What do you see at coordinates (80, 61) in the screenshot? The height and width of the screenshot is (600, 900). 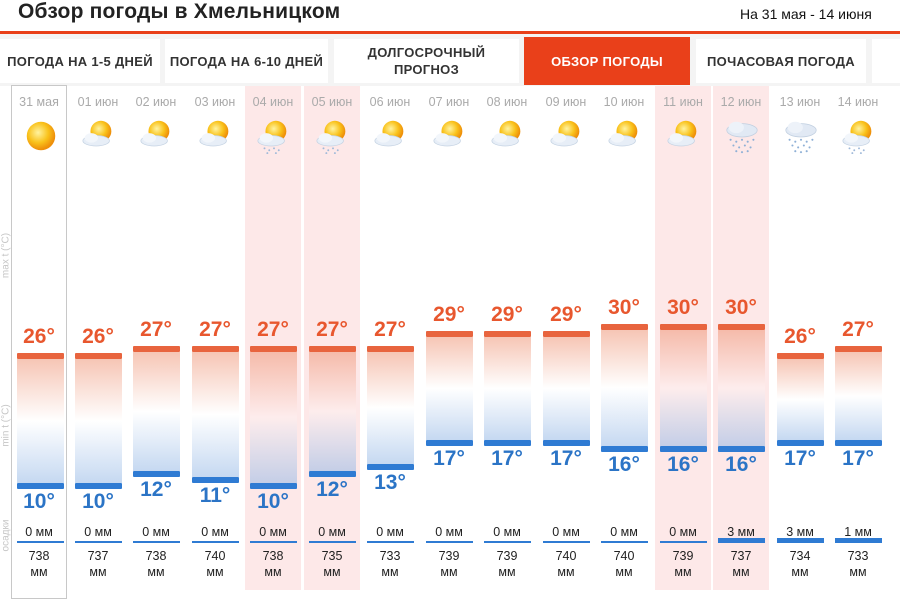 I see `tab-forecast-1-5-days: Погода на 1-5 дней` at bounding box center [80, 61].